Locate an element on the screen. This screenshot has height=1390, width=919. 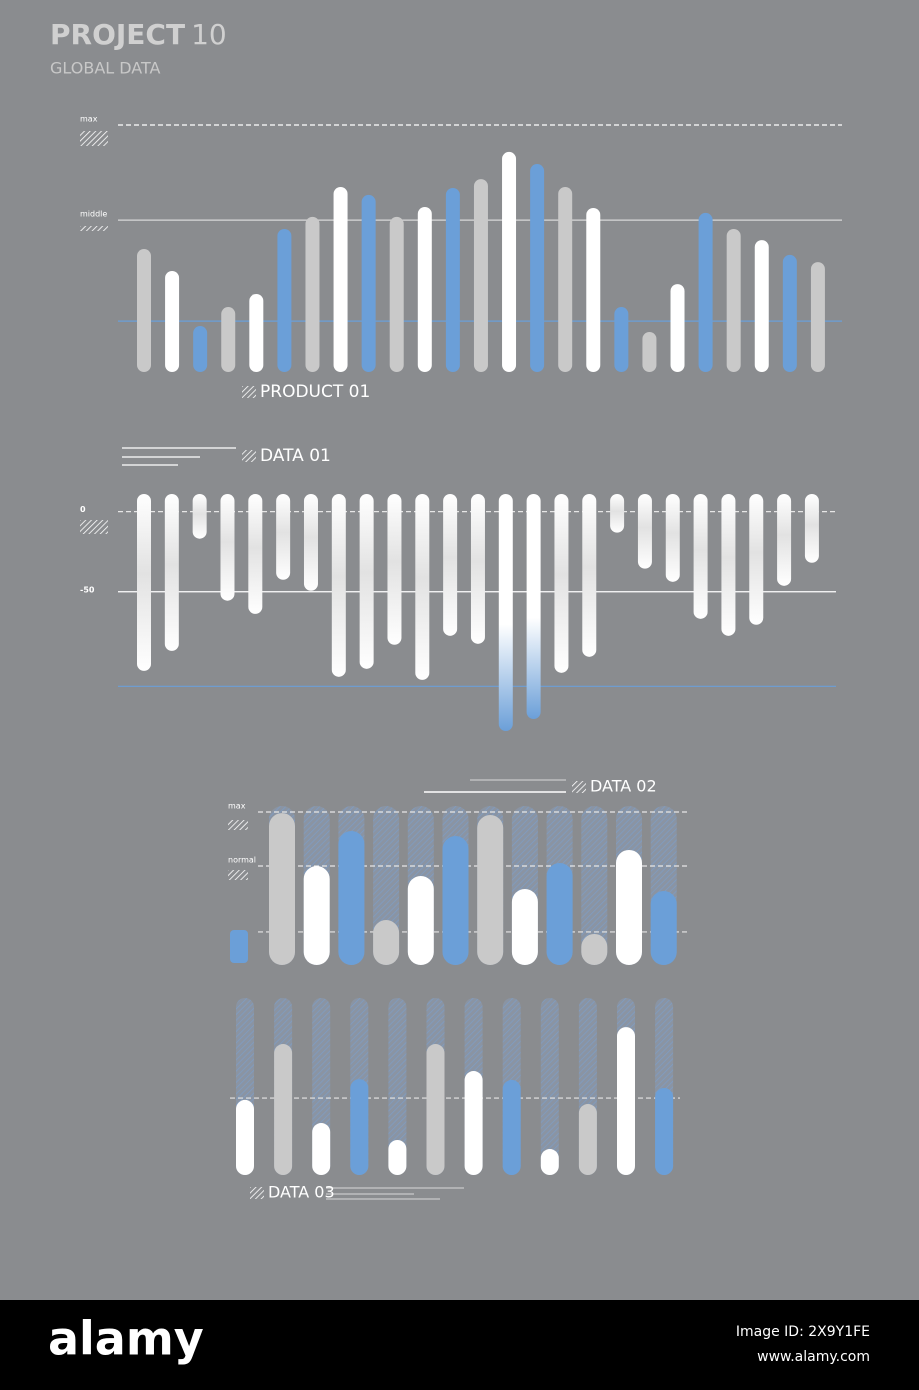
title-word: PROJECT is located at coordinates (117, 34).